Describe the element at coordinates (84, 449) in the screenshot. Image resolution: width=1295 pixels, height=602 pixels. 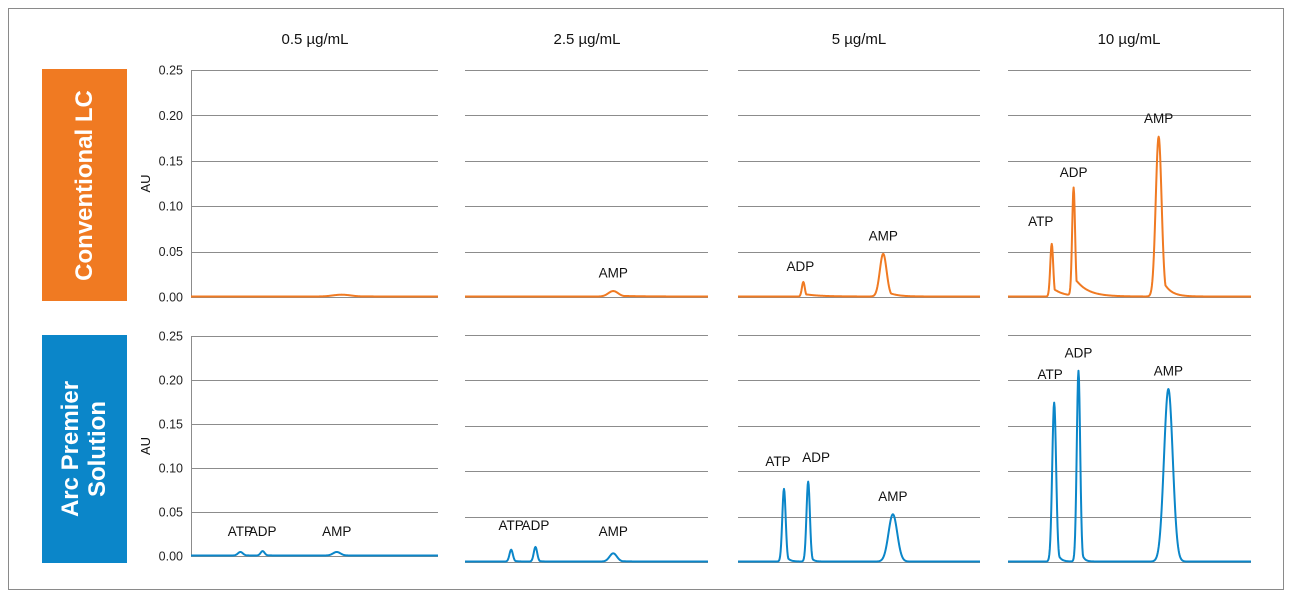
I see `row-label-arc-premier: Arc Premier Solution` at that location.